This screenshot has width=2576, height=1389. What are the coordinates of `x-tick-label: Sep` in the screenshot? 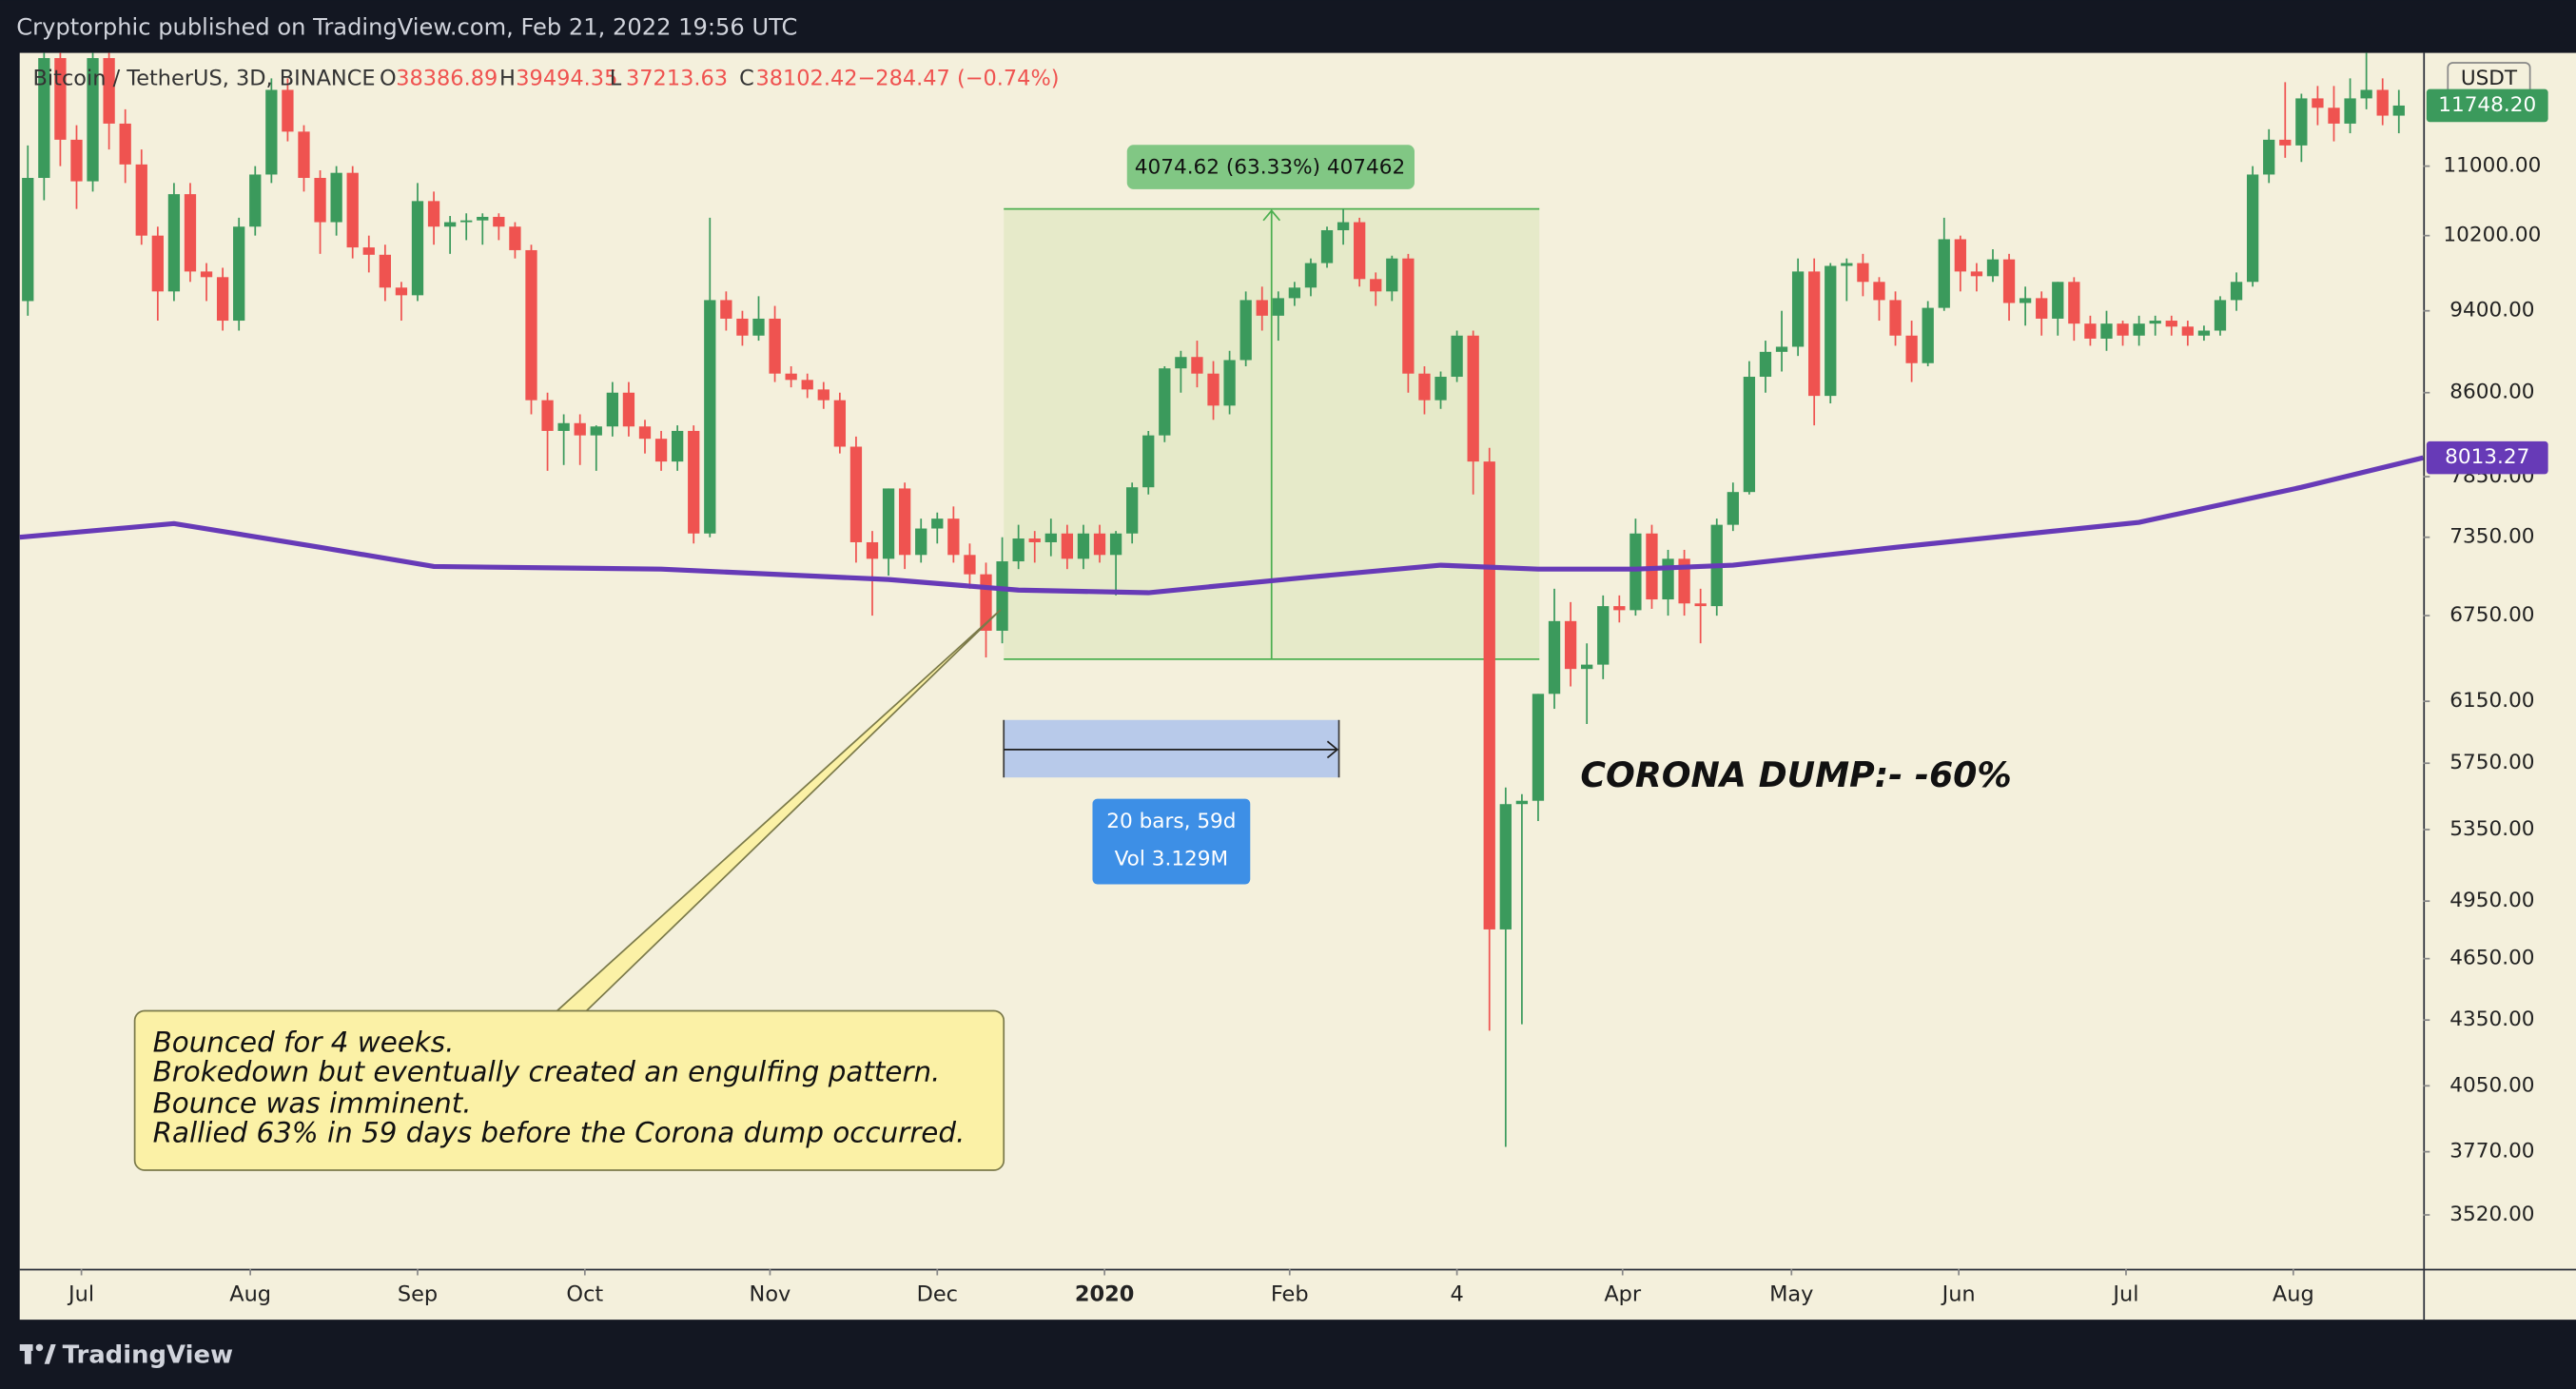 It's located at (418, 1294).